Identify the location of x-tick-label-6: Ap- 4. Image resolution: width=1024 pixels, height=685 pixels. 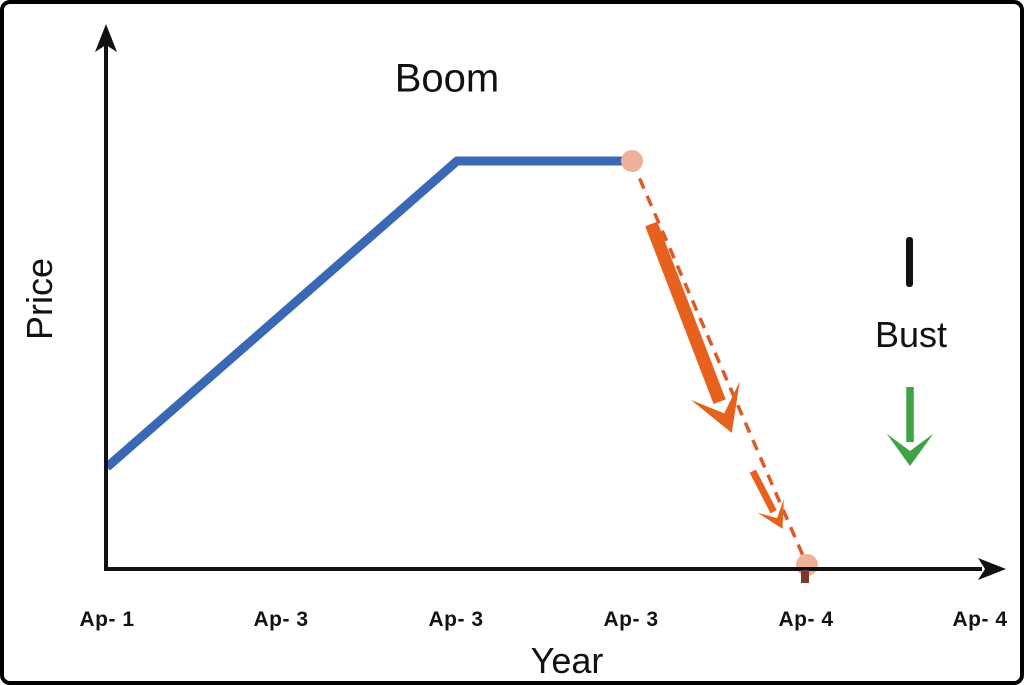
(980, 619).